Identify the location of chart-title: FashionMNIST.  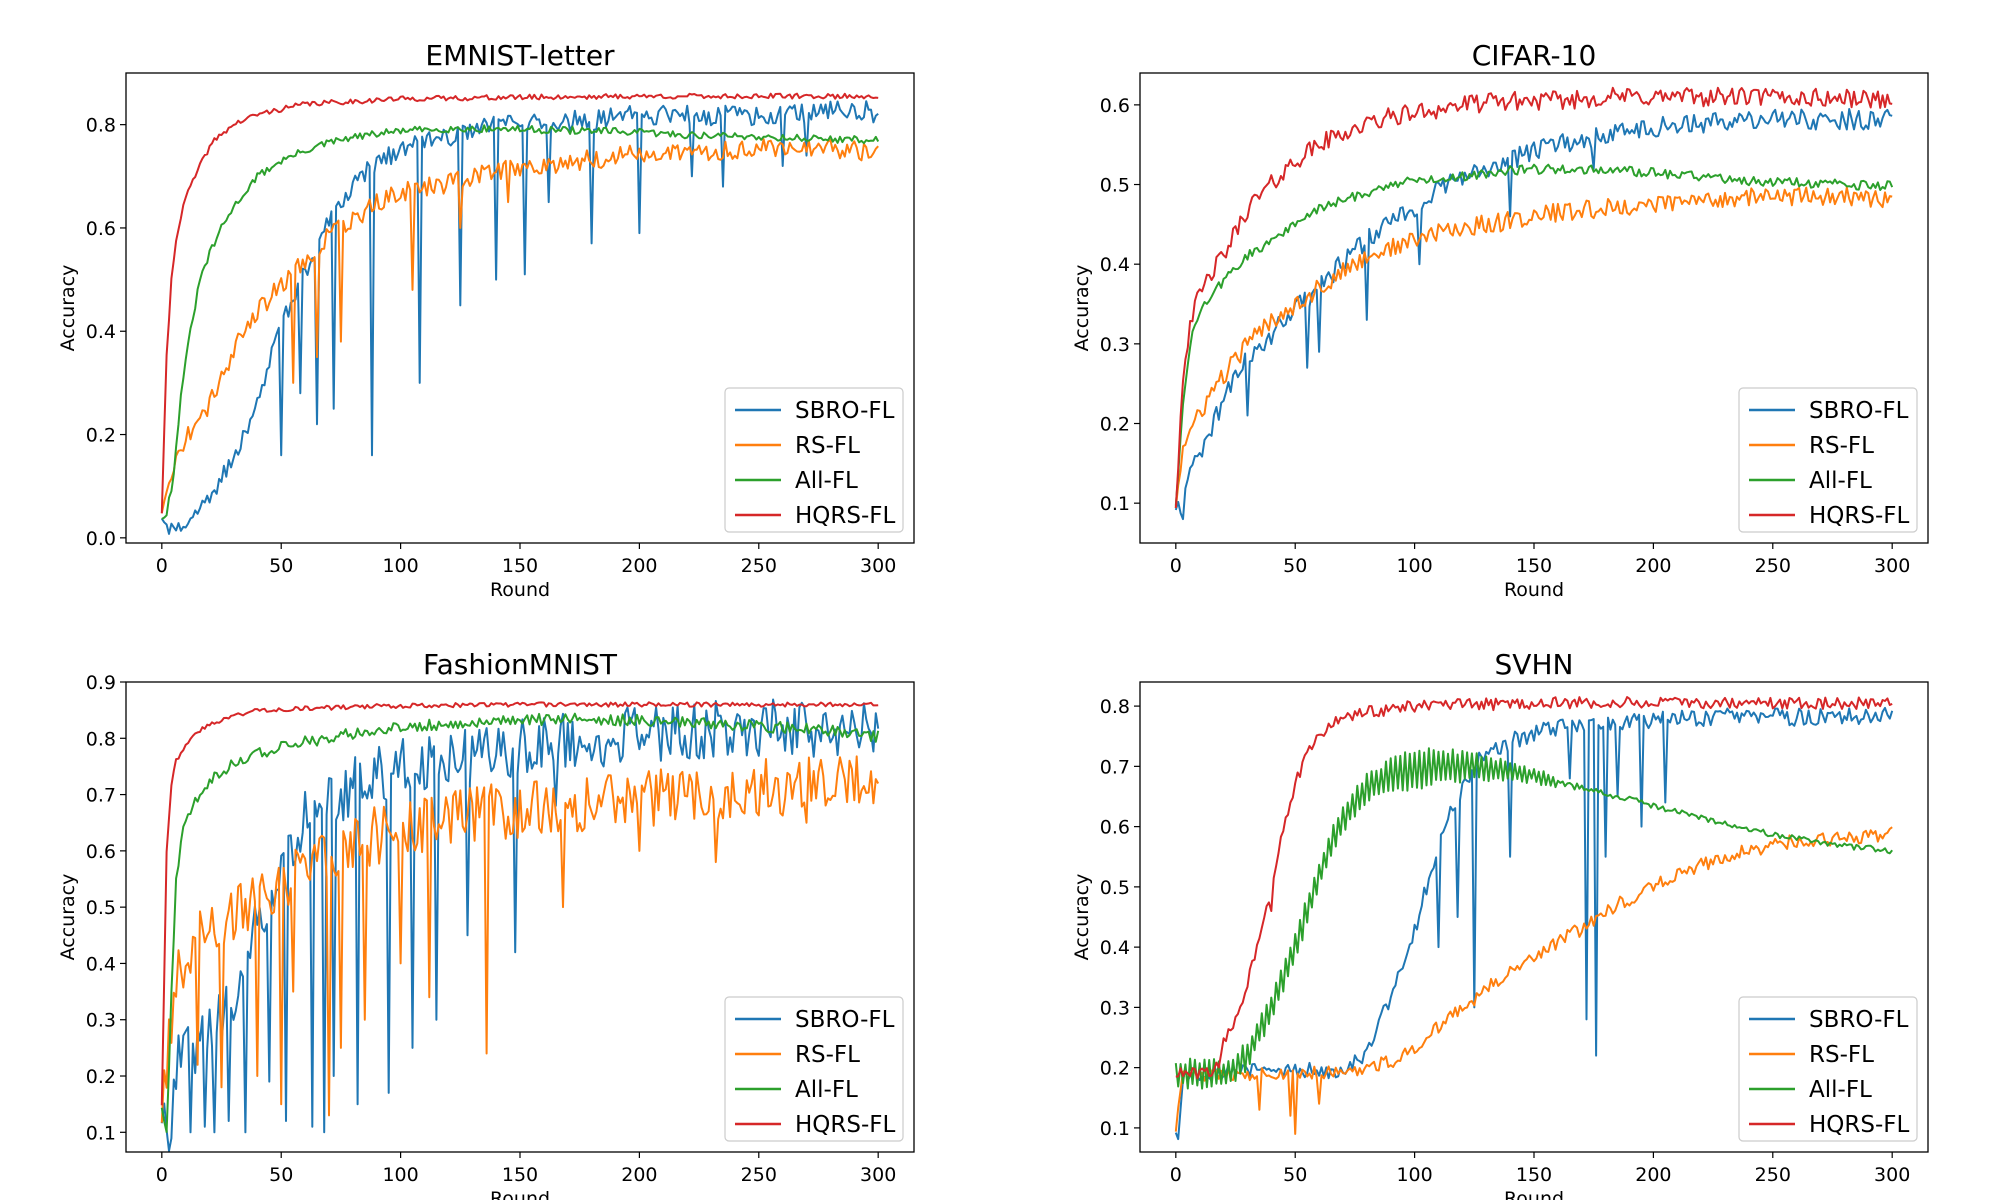
(520, 664).